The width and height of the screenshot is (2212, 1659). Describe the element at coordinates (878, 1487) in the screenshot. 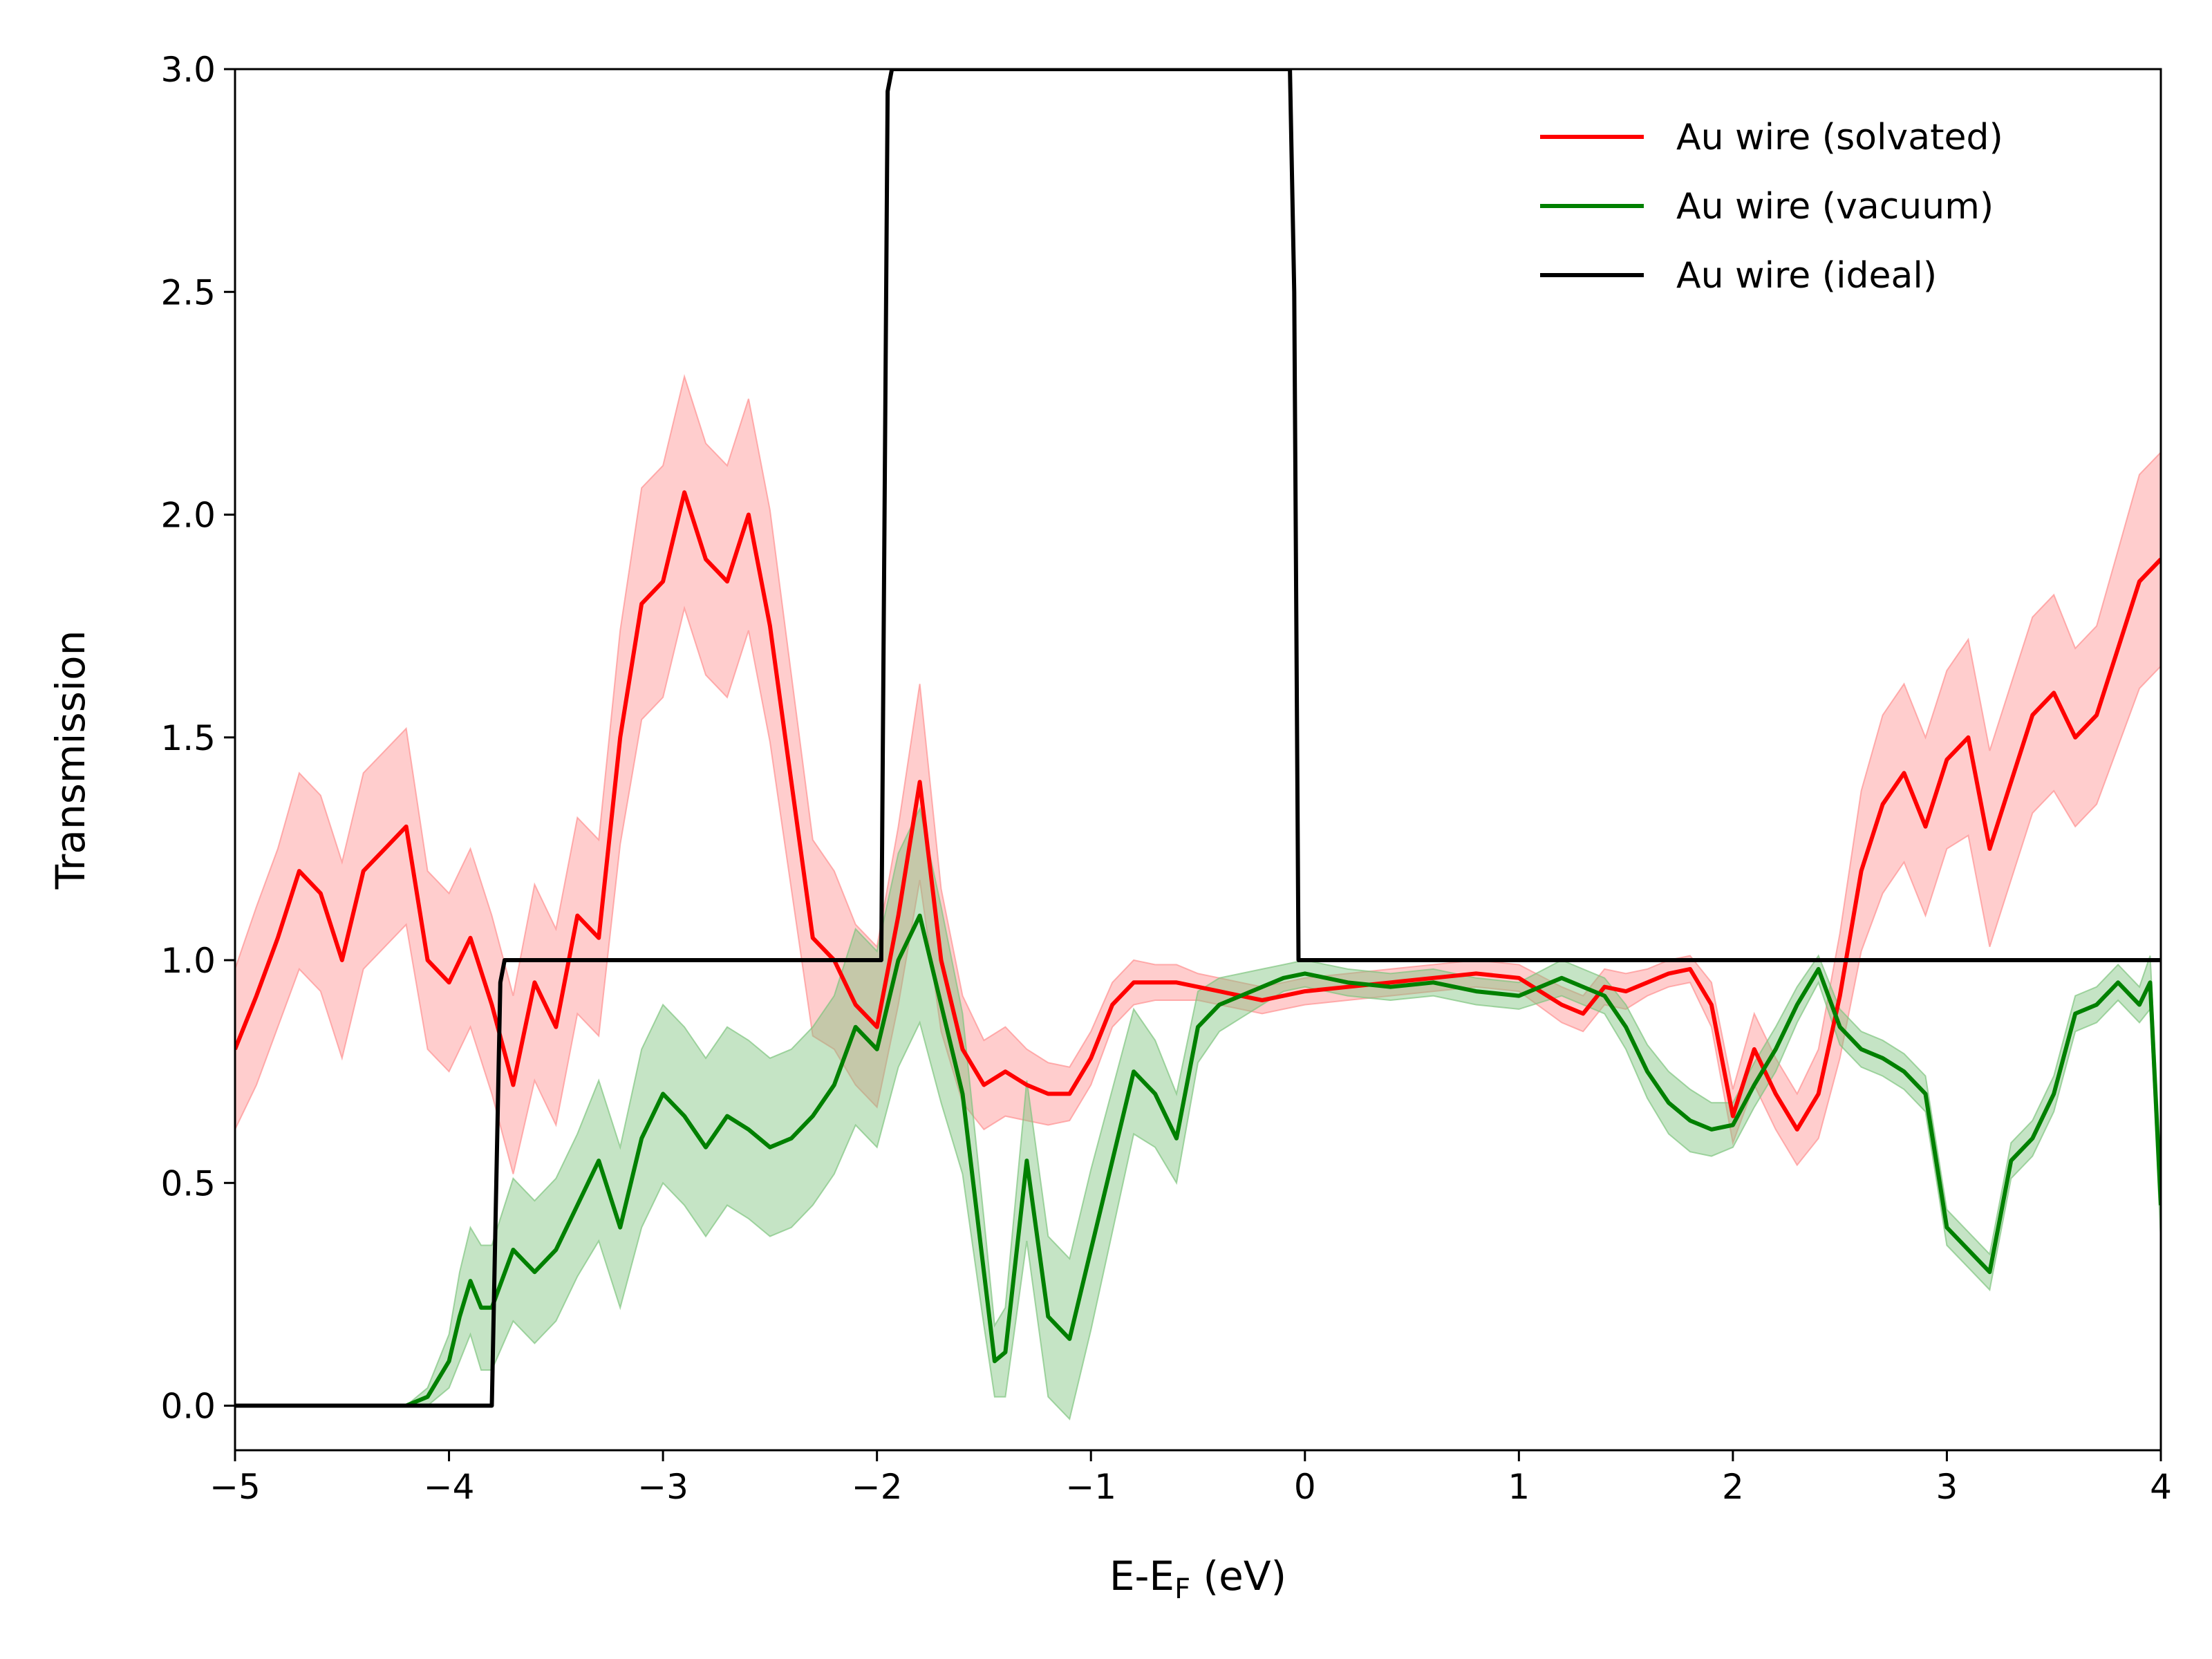

I see `x-tick-label: −2` at that location.